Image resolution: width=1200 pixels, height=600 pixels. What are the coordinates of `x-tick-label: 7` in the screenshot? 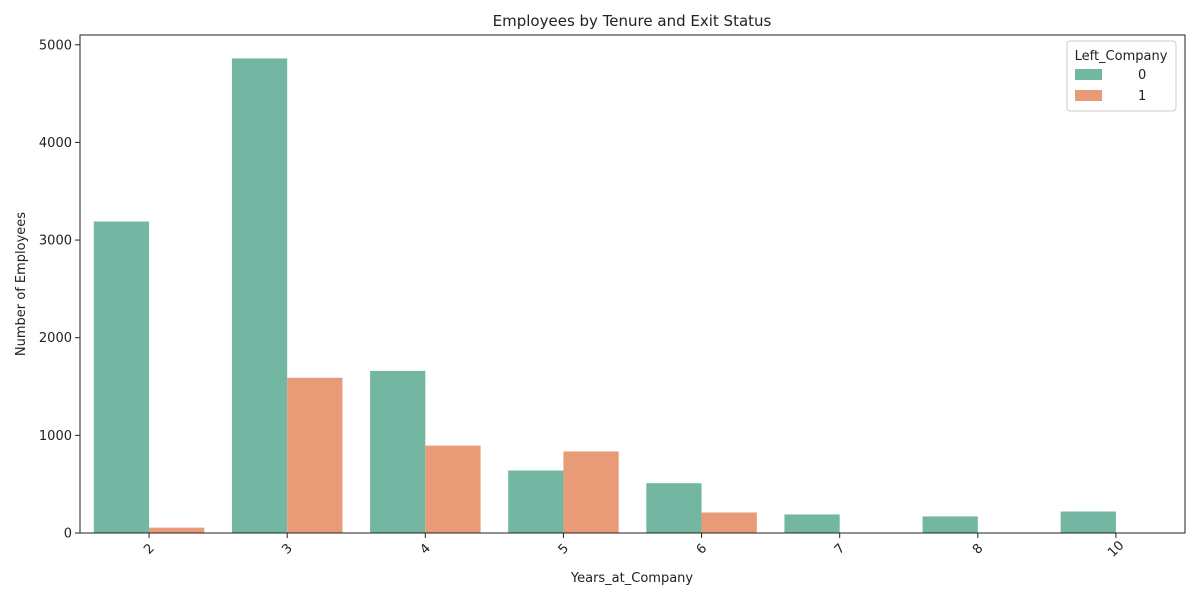 It's located at (840, 549).